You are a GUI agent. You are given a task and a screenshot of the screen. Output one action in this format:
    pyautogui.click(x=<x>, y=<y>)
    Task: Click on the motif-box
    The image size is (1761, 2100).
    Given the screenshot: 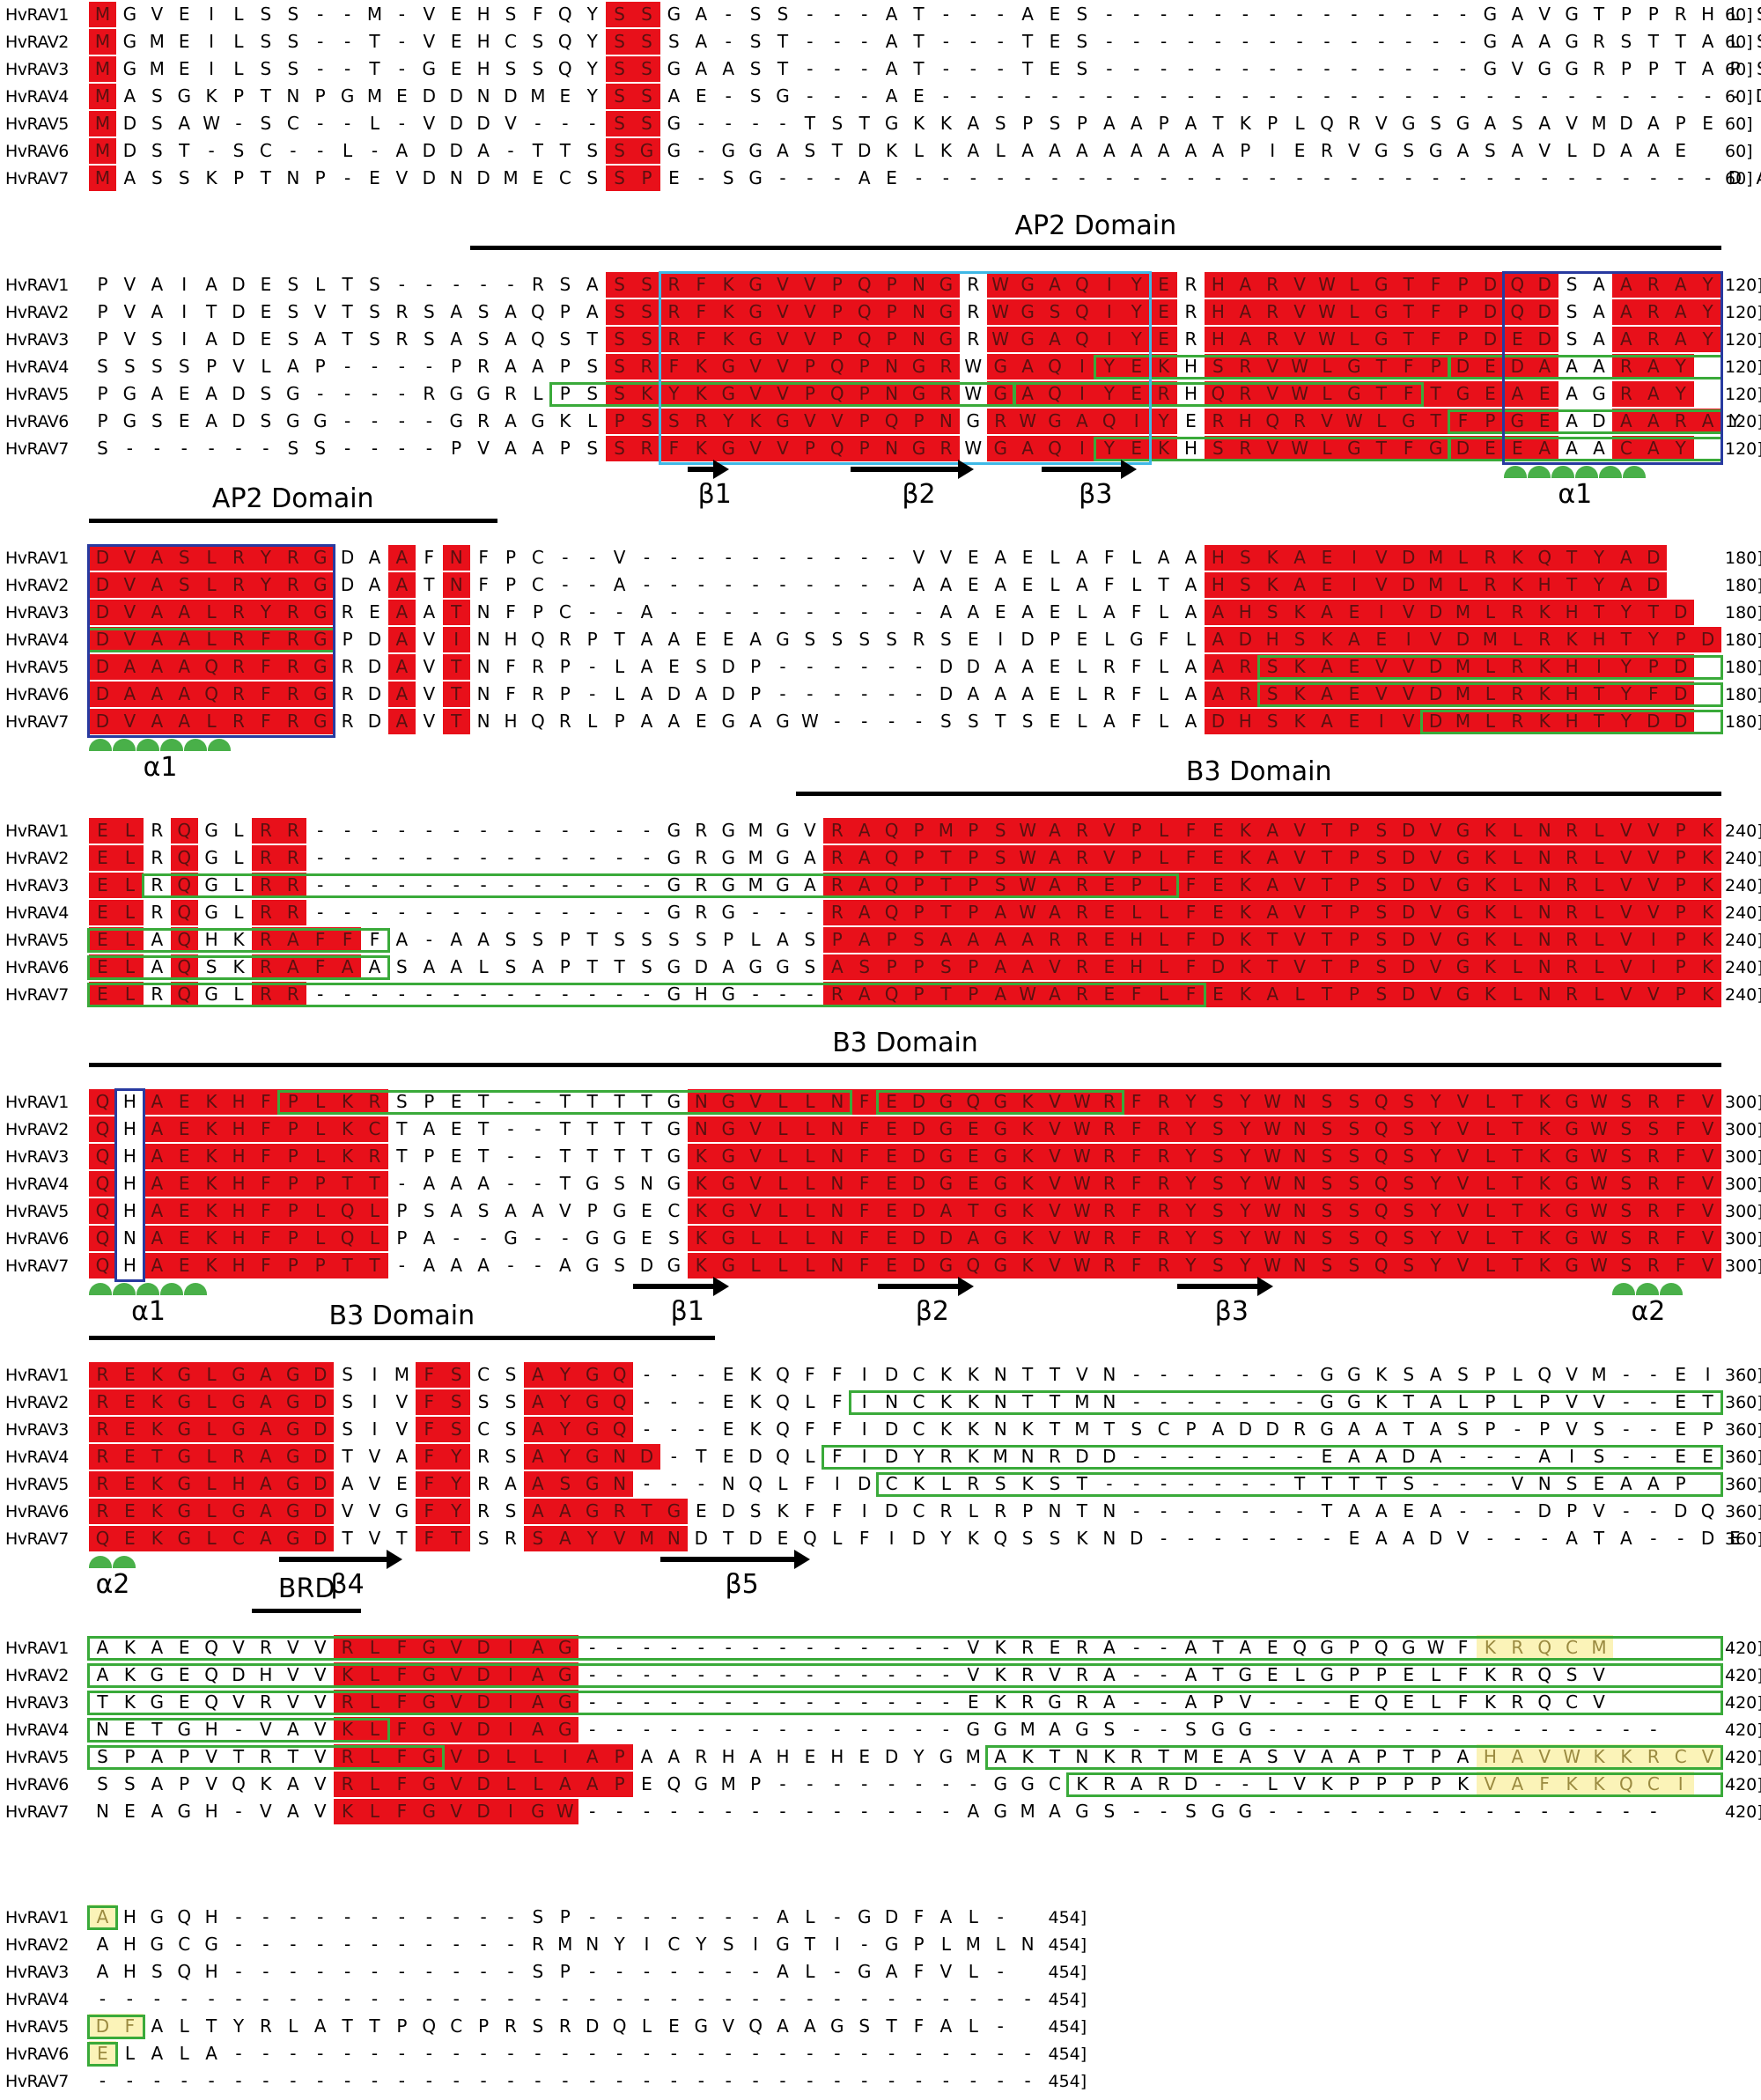 What is the action you would take?
    pyautogui.click(x=660, y=885)
    